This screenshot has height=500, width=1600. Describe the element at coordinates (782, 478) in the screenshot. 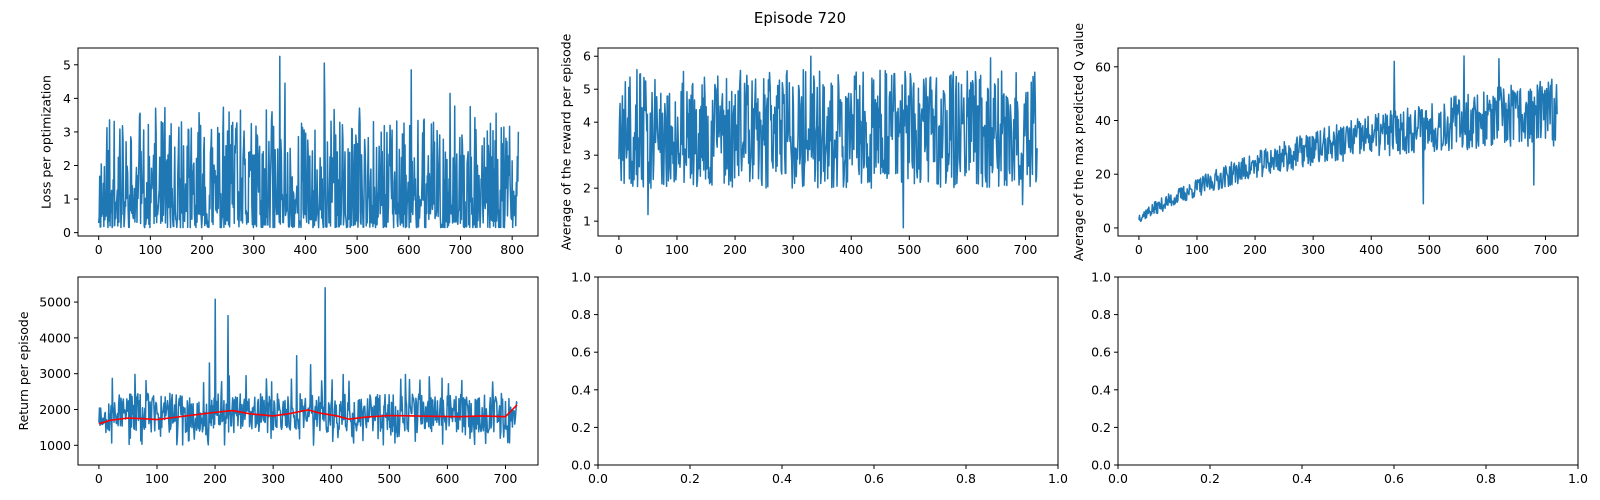

I see `empty_1-xtick-label: 0.4` at that location.